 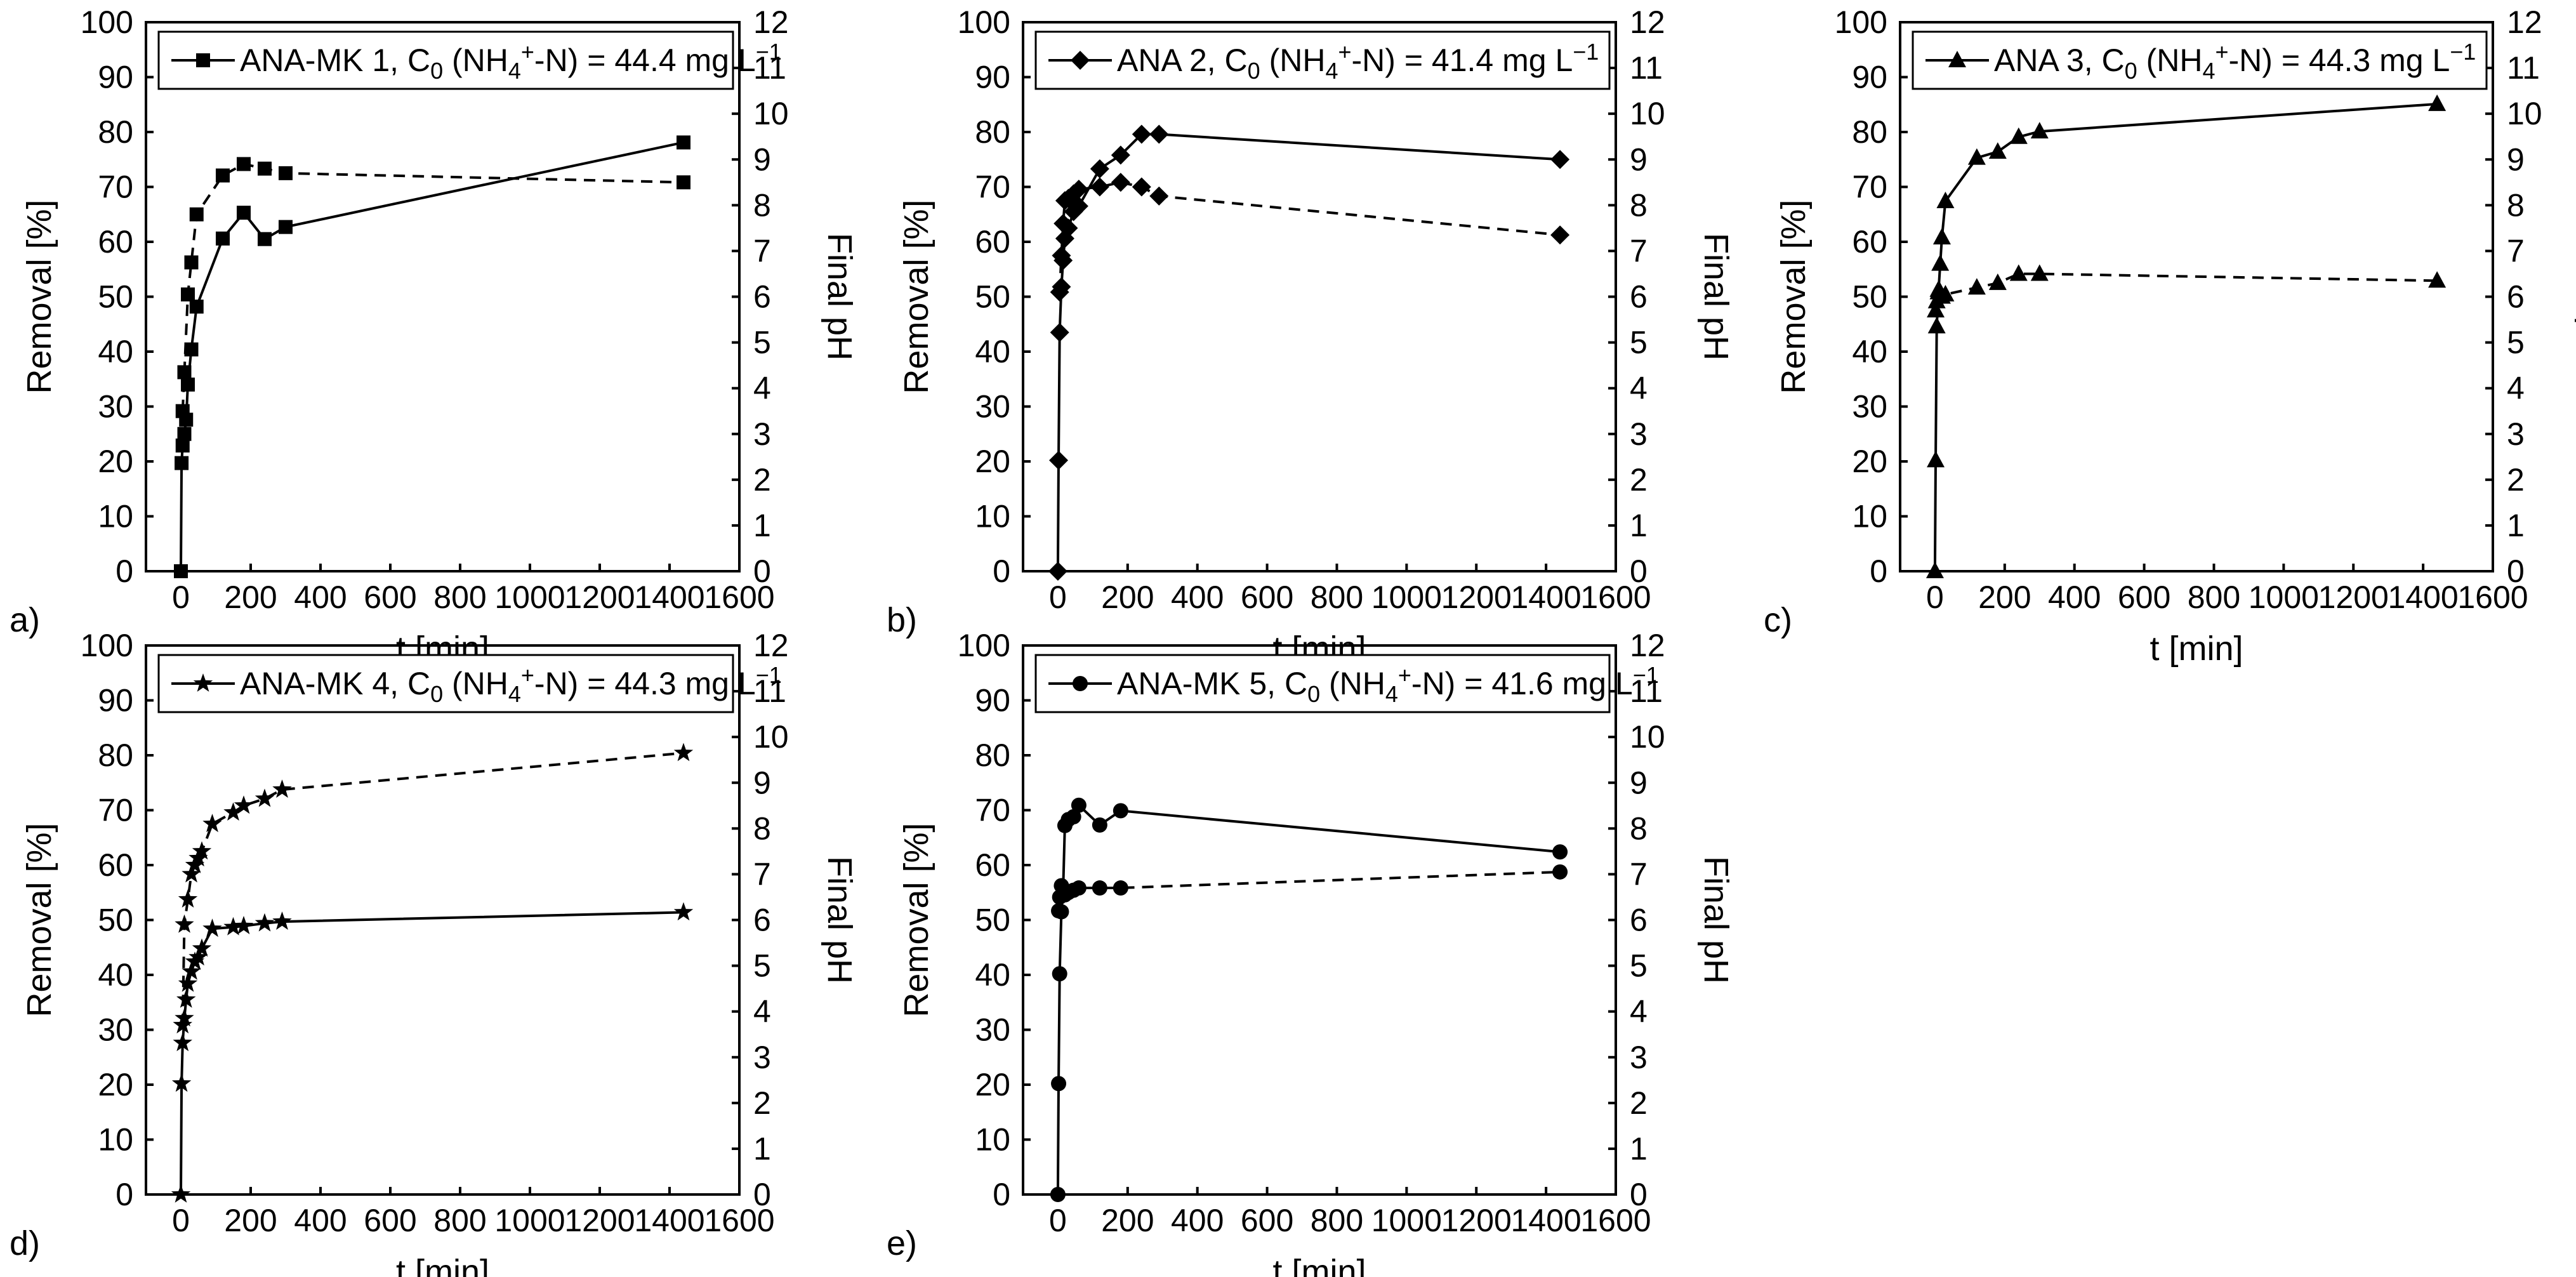 I want to click on x-tick-label: 1400, so click(x=1546, y=1220).